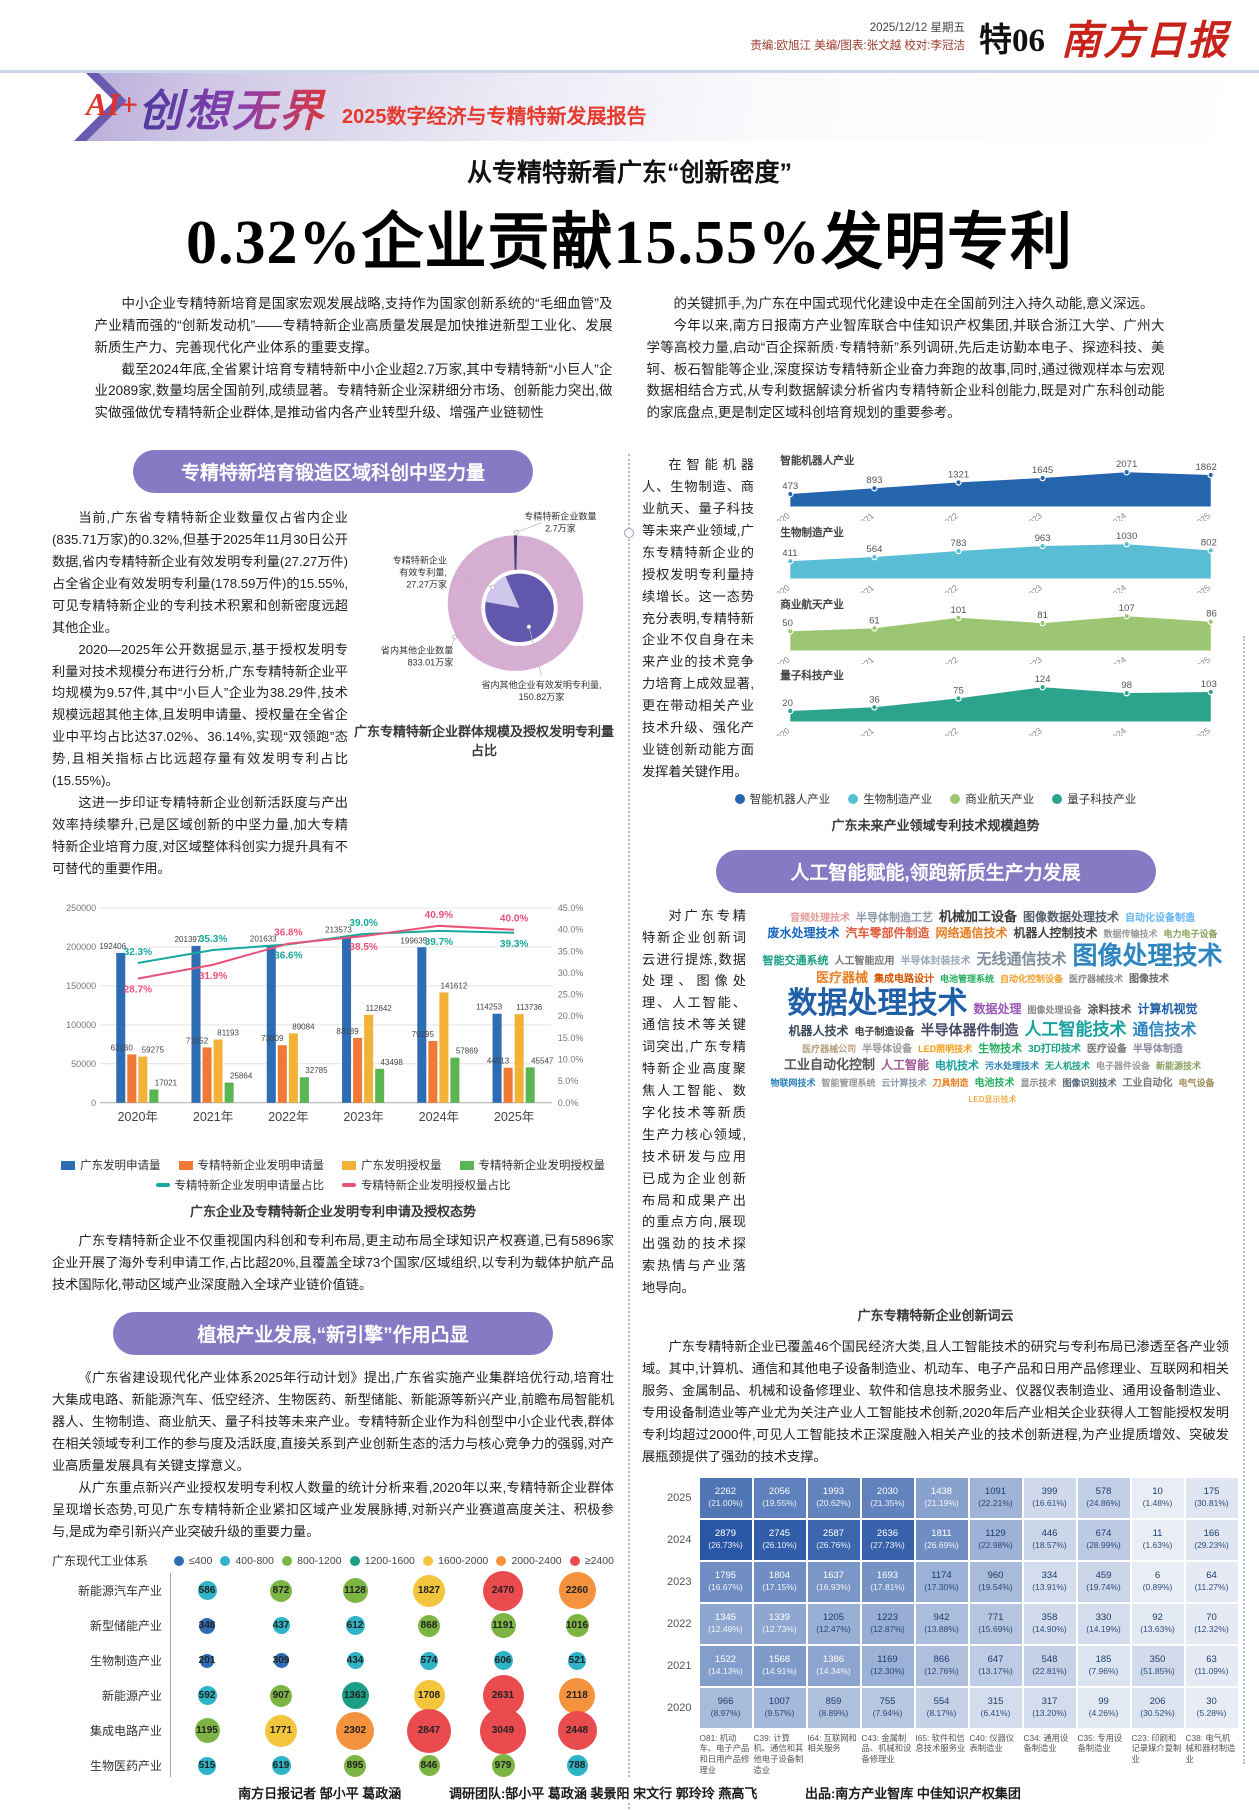  I want to click on bar-value-label: 44913, so click(498, 1060).